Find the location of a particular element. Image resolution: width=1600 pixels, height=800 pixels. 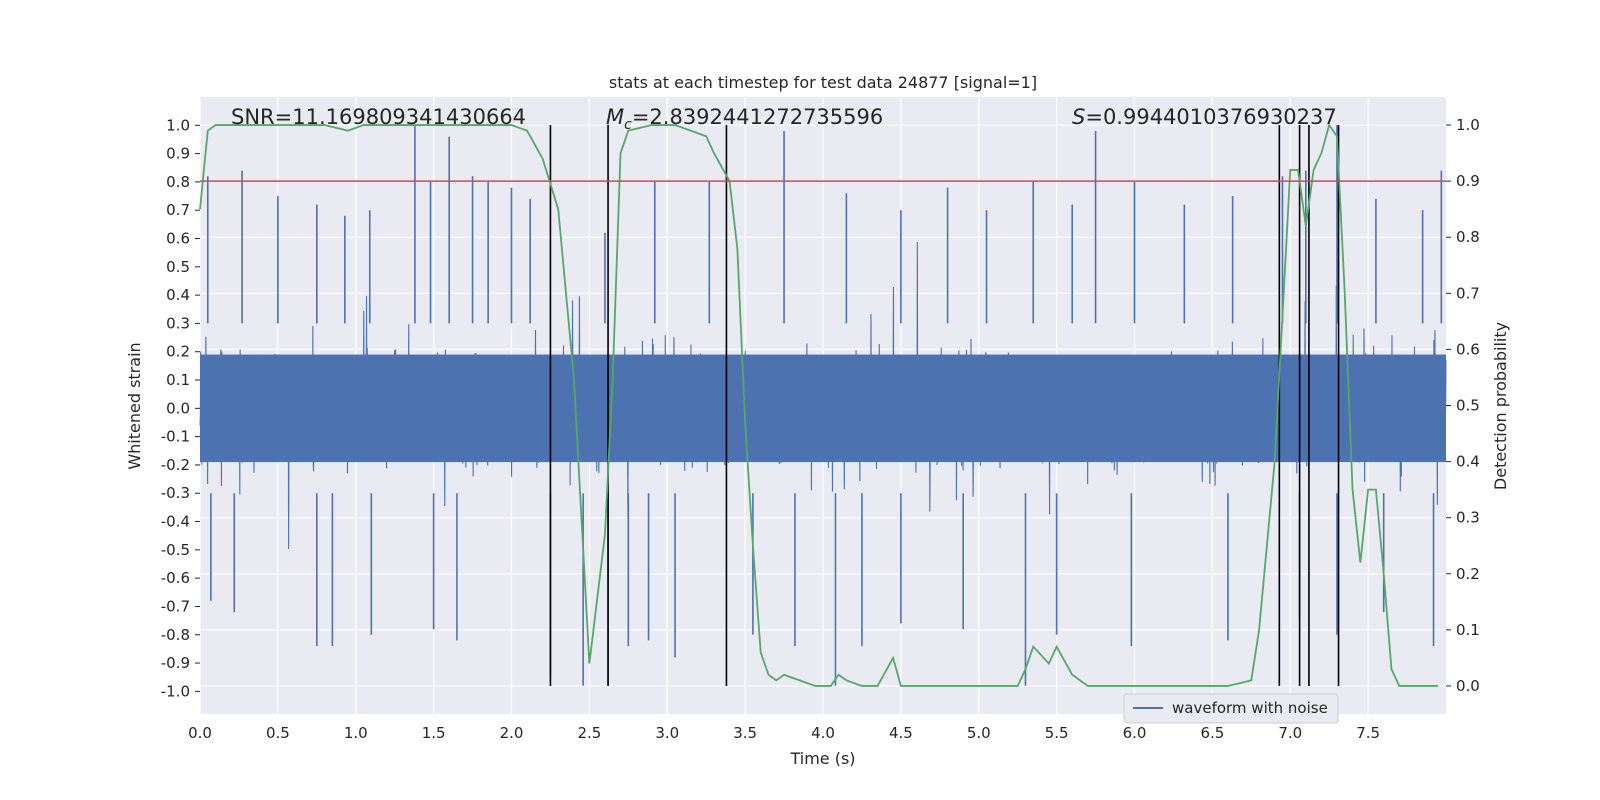

y2-tick-label: 1.0 is located at coordinates (1468, 125).